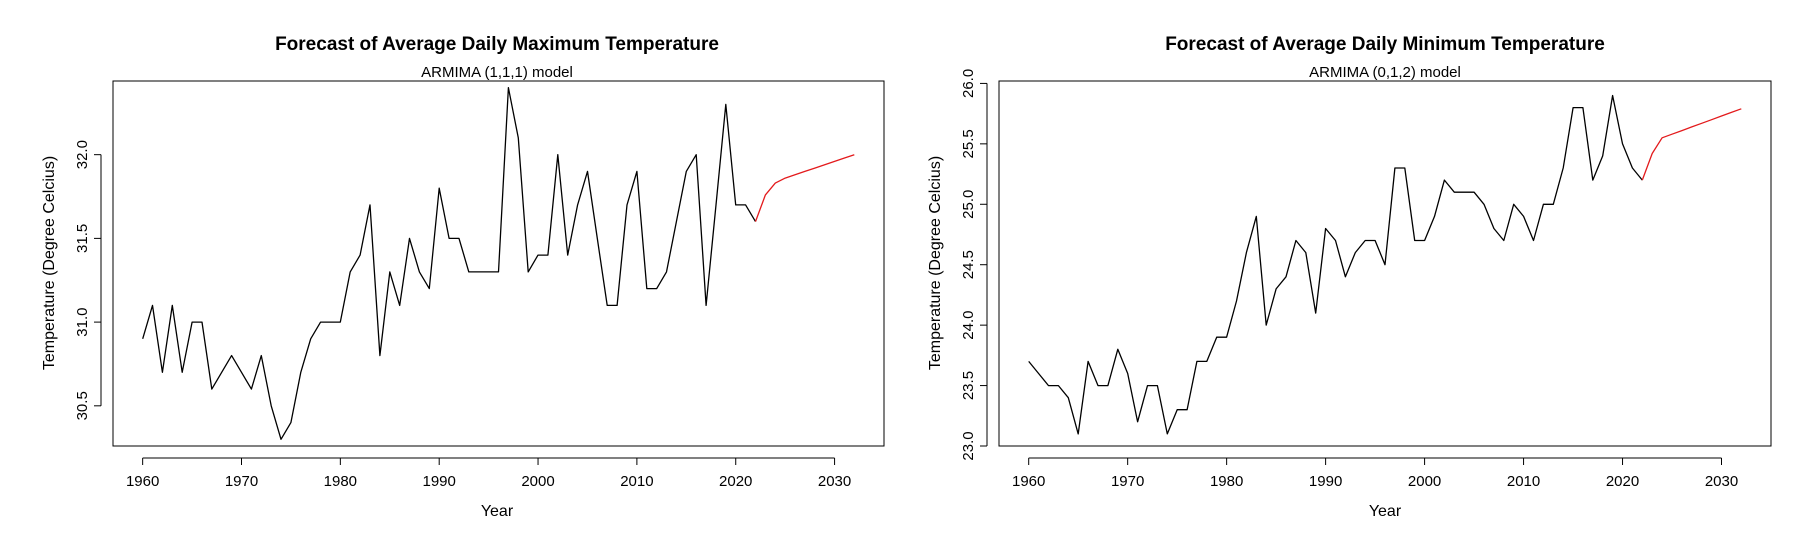 The width and height of the screenshot is (1814, 548). Describe the element at coordinates (968, 385) in the screenshot. I see `y-tick-label: 23.5` at that location.